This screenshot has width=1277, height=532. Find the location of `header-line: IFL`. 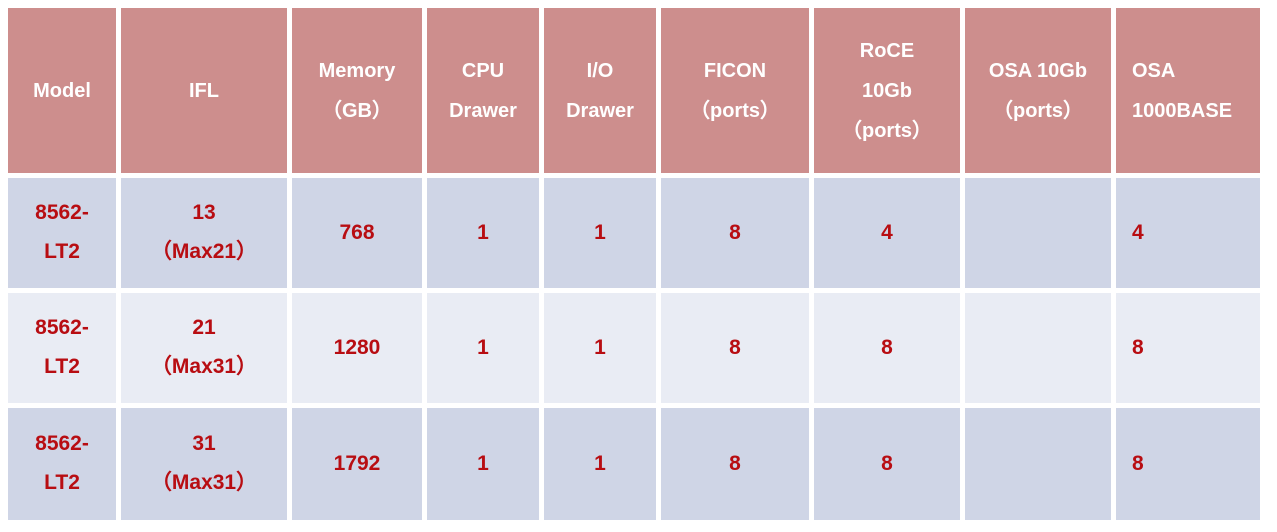

header-line: IFL is located at coordinates (204, 90).